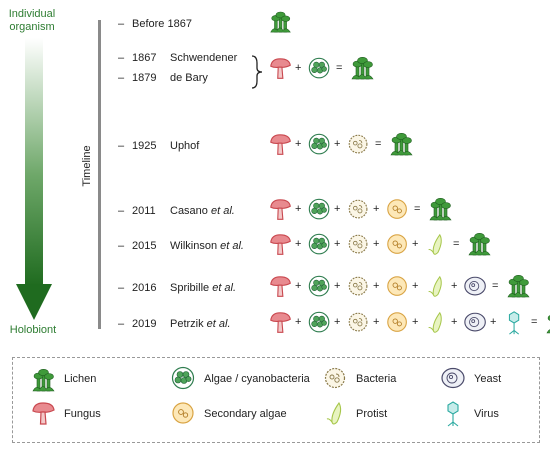  I want to click on entry-author: Petrzik et al., so click(200, 324).